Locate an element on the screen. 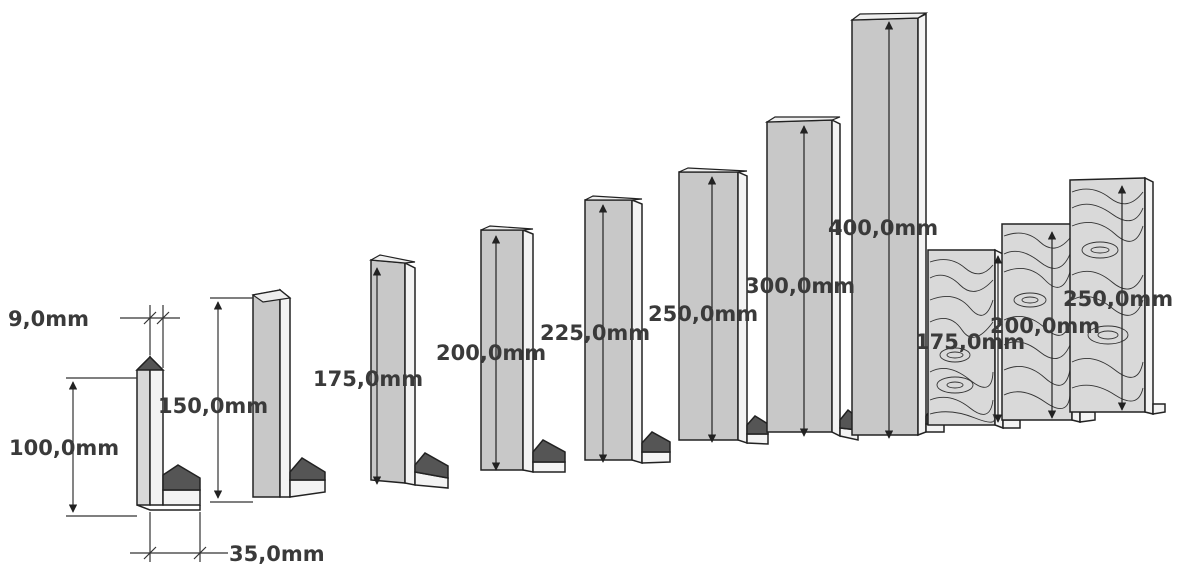 The image size is (1195, 572). label-height-175: 175,0mm is located at coordinates (368, 379).